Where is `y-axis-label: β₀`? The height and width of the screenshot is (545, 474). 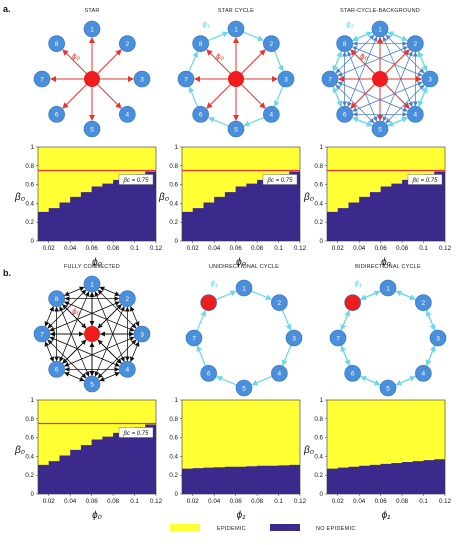
y-axis-label: β₀ is located at coordinates (308, 450).